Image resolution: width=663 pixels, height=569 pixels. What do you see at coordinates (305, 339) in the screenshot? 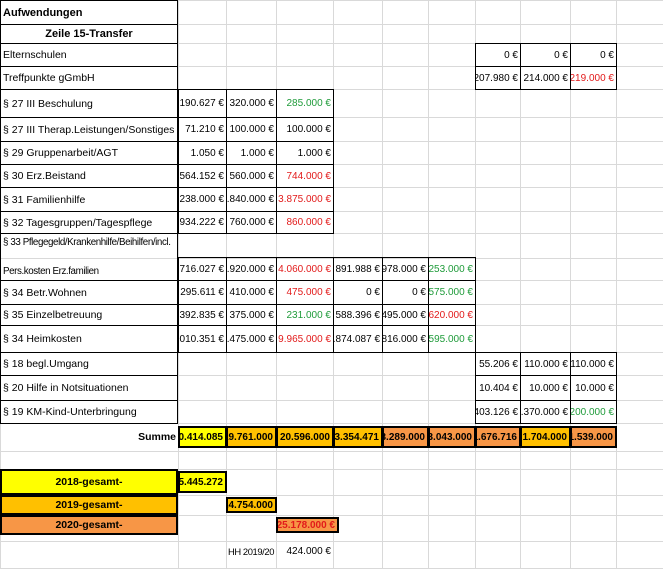
I see `value-cell: 9.965.000 €` at bounding box center [305, 339].